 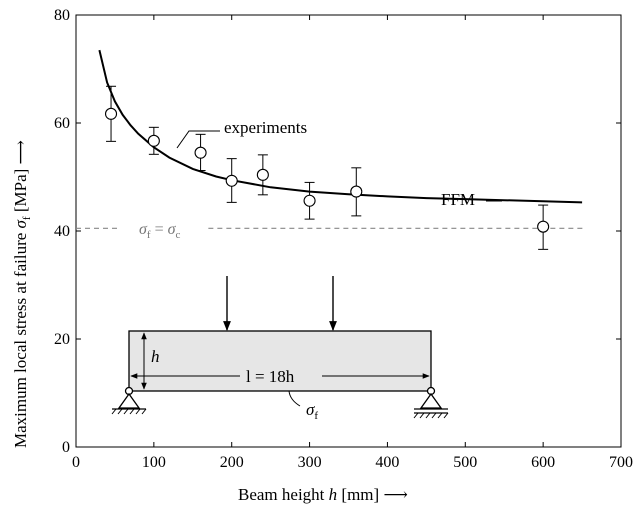 What do you see at coordinates (465, 462) in the screenshot?
I see `x-tick-label: 500` at bounding box center [465, 462].